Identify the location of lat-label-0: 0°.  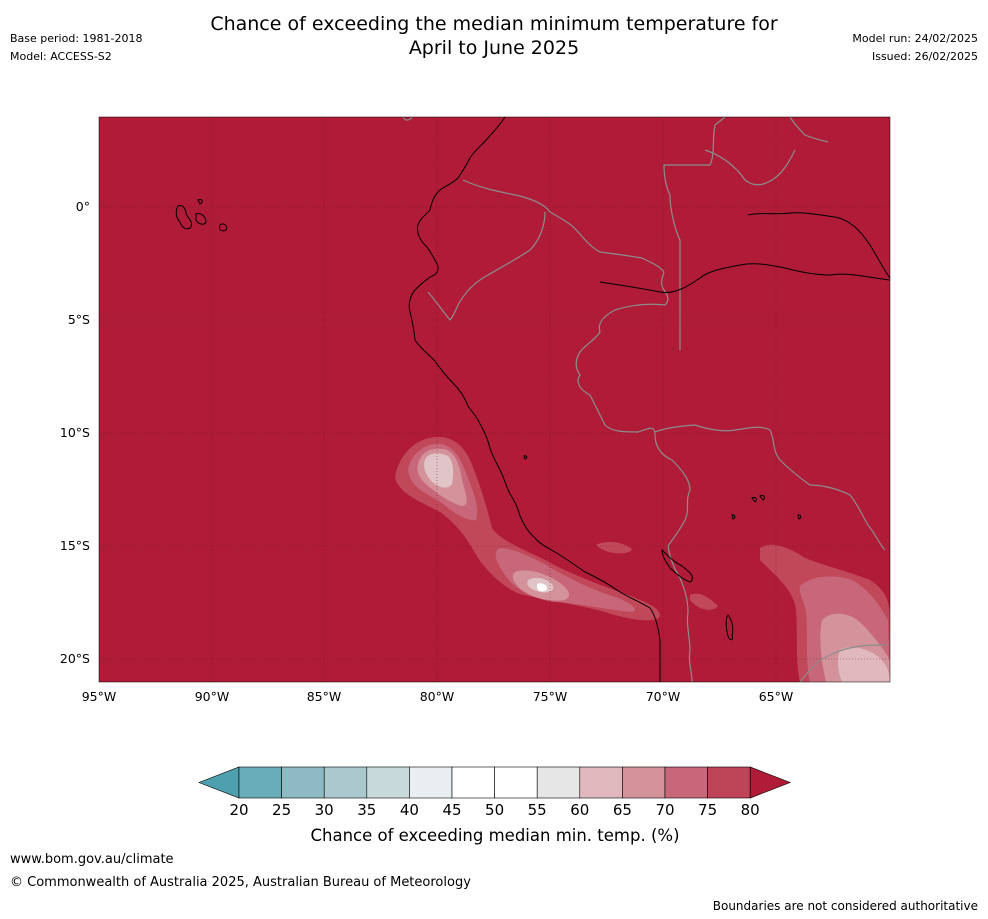
(82, 206).